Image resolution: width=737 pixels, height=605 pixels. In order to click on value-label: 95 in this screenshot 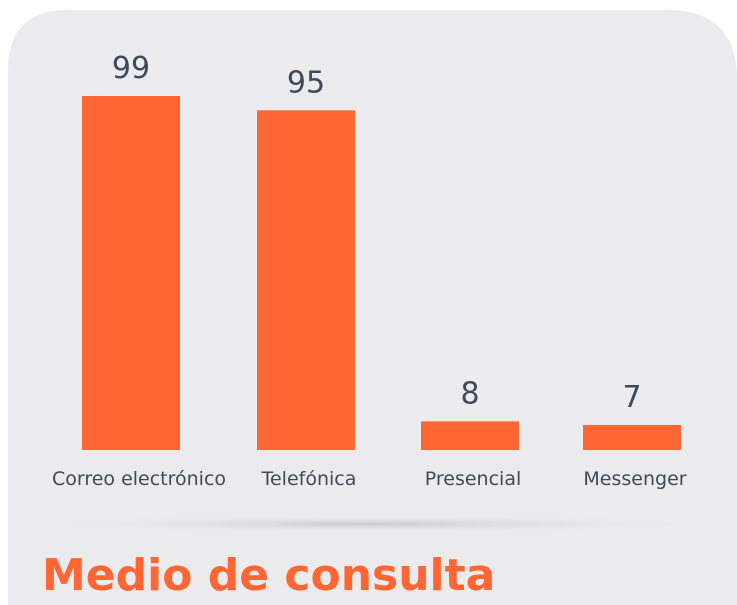, I will do `click(306, 82)`.